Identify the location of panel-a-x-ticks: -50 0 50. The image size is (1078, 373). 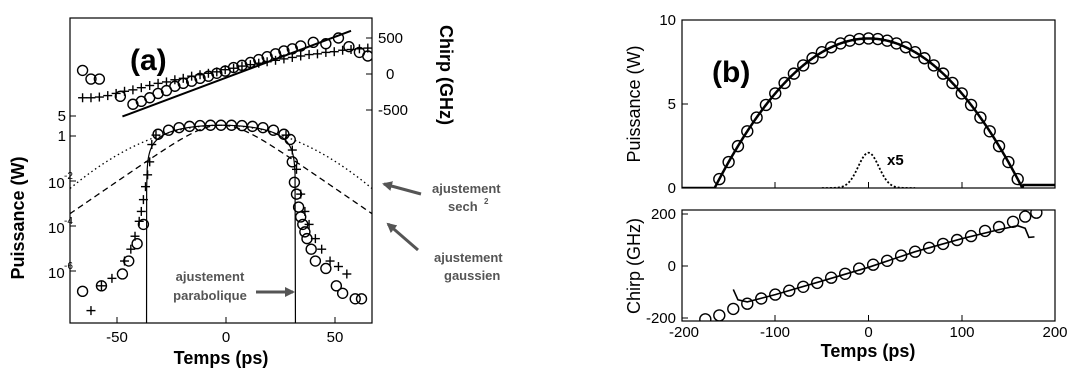
(224, 331).